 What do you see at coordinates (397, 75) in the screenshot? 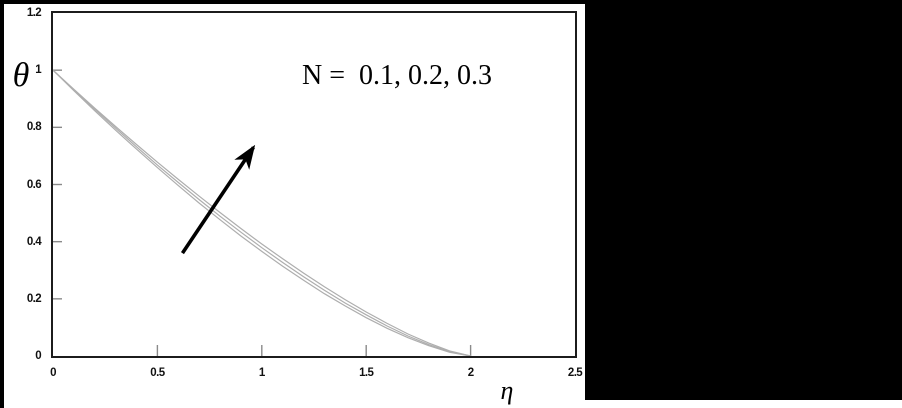
I see `n-values-annotation: N = 0.1, 0.2, 0.3` at bounding box center [397, 75].